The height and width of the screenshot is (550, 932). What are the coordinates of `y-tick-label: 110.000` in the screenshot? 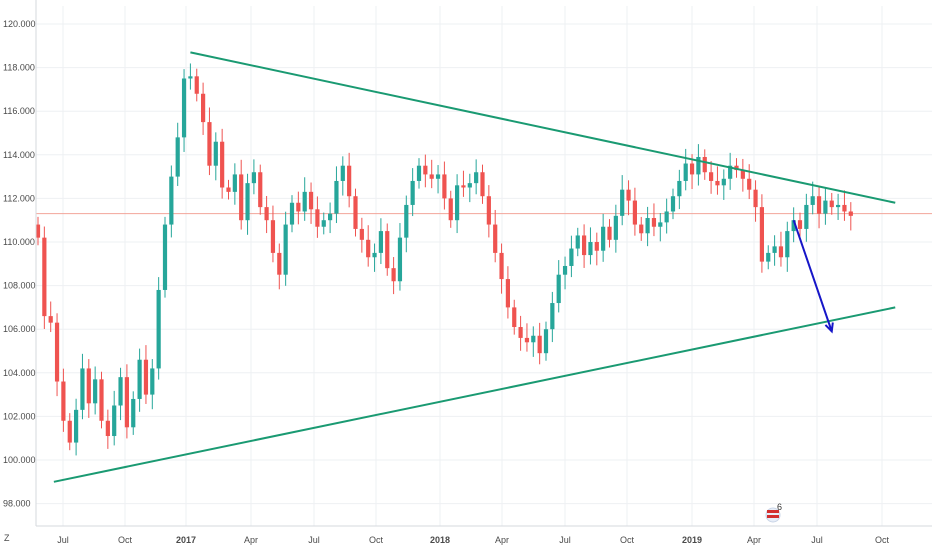 It's located at (19, 242).